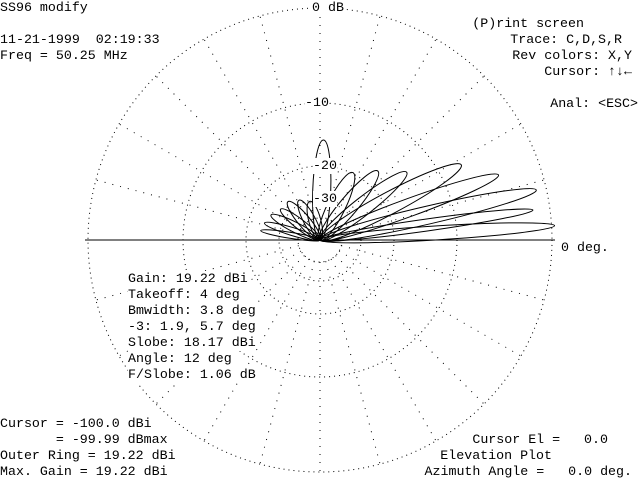 The height and width of the screenshot is (480, 638). Describe the element at coordinates (540, 440) in the screenshot. I see `footer-line: Cursor El = 0.0` at that location.